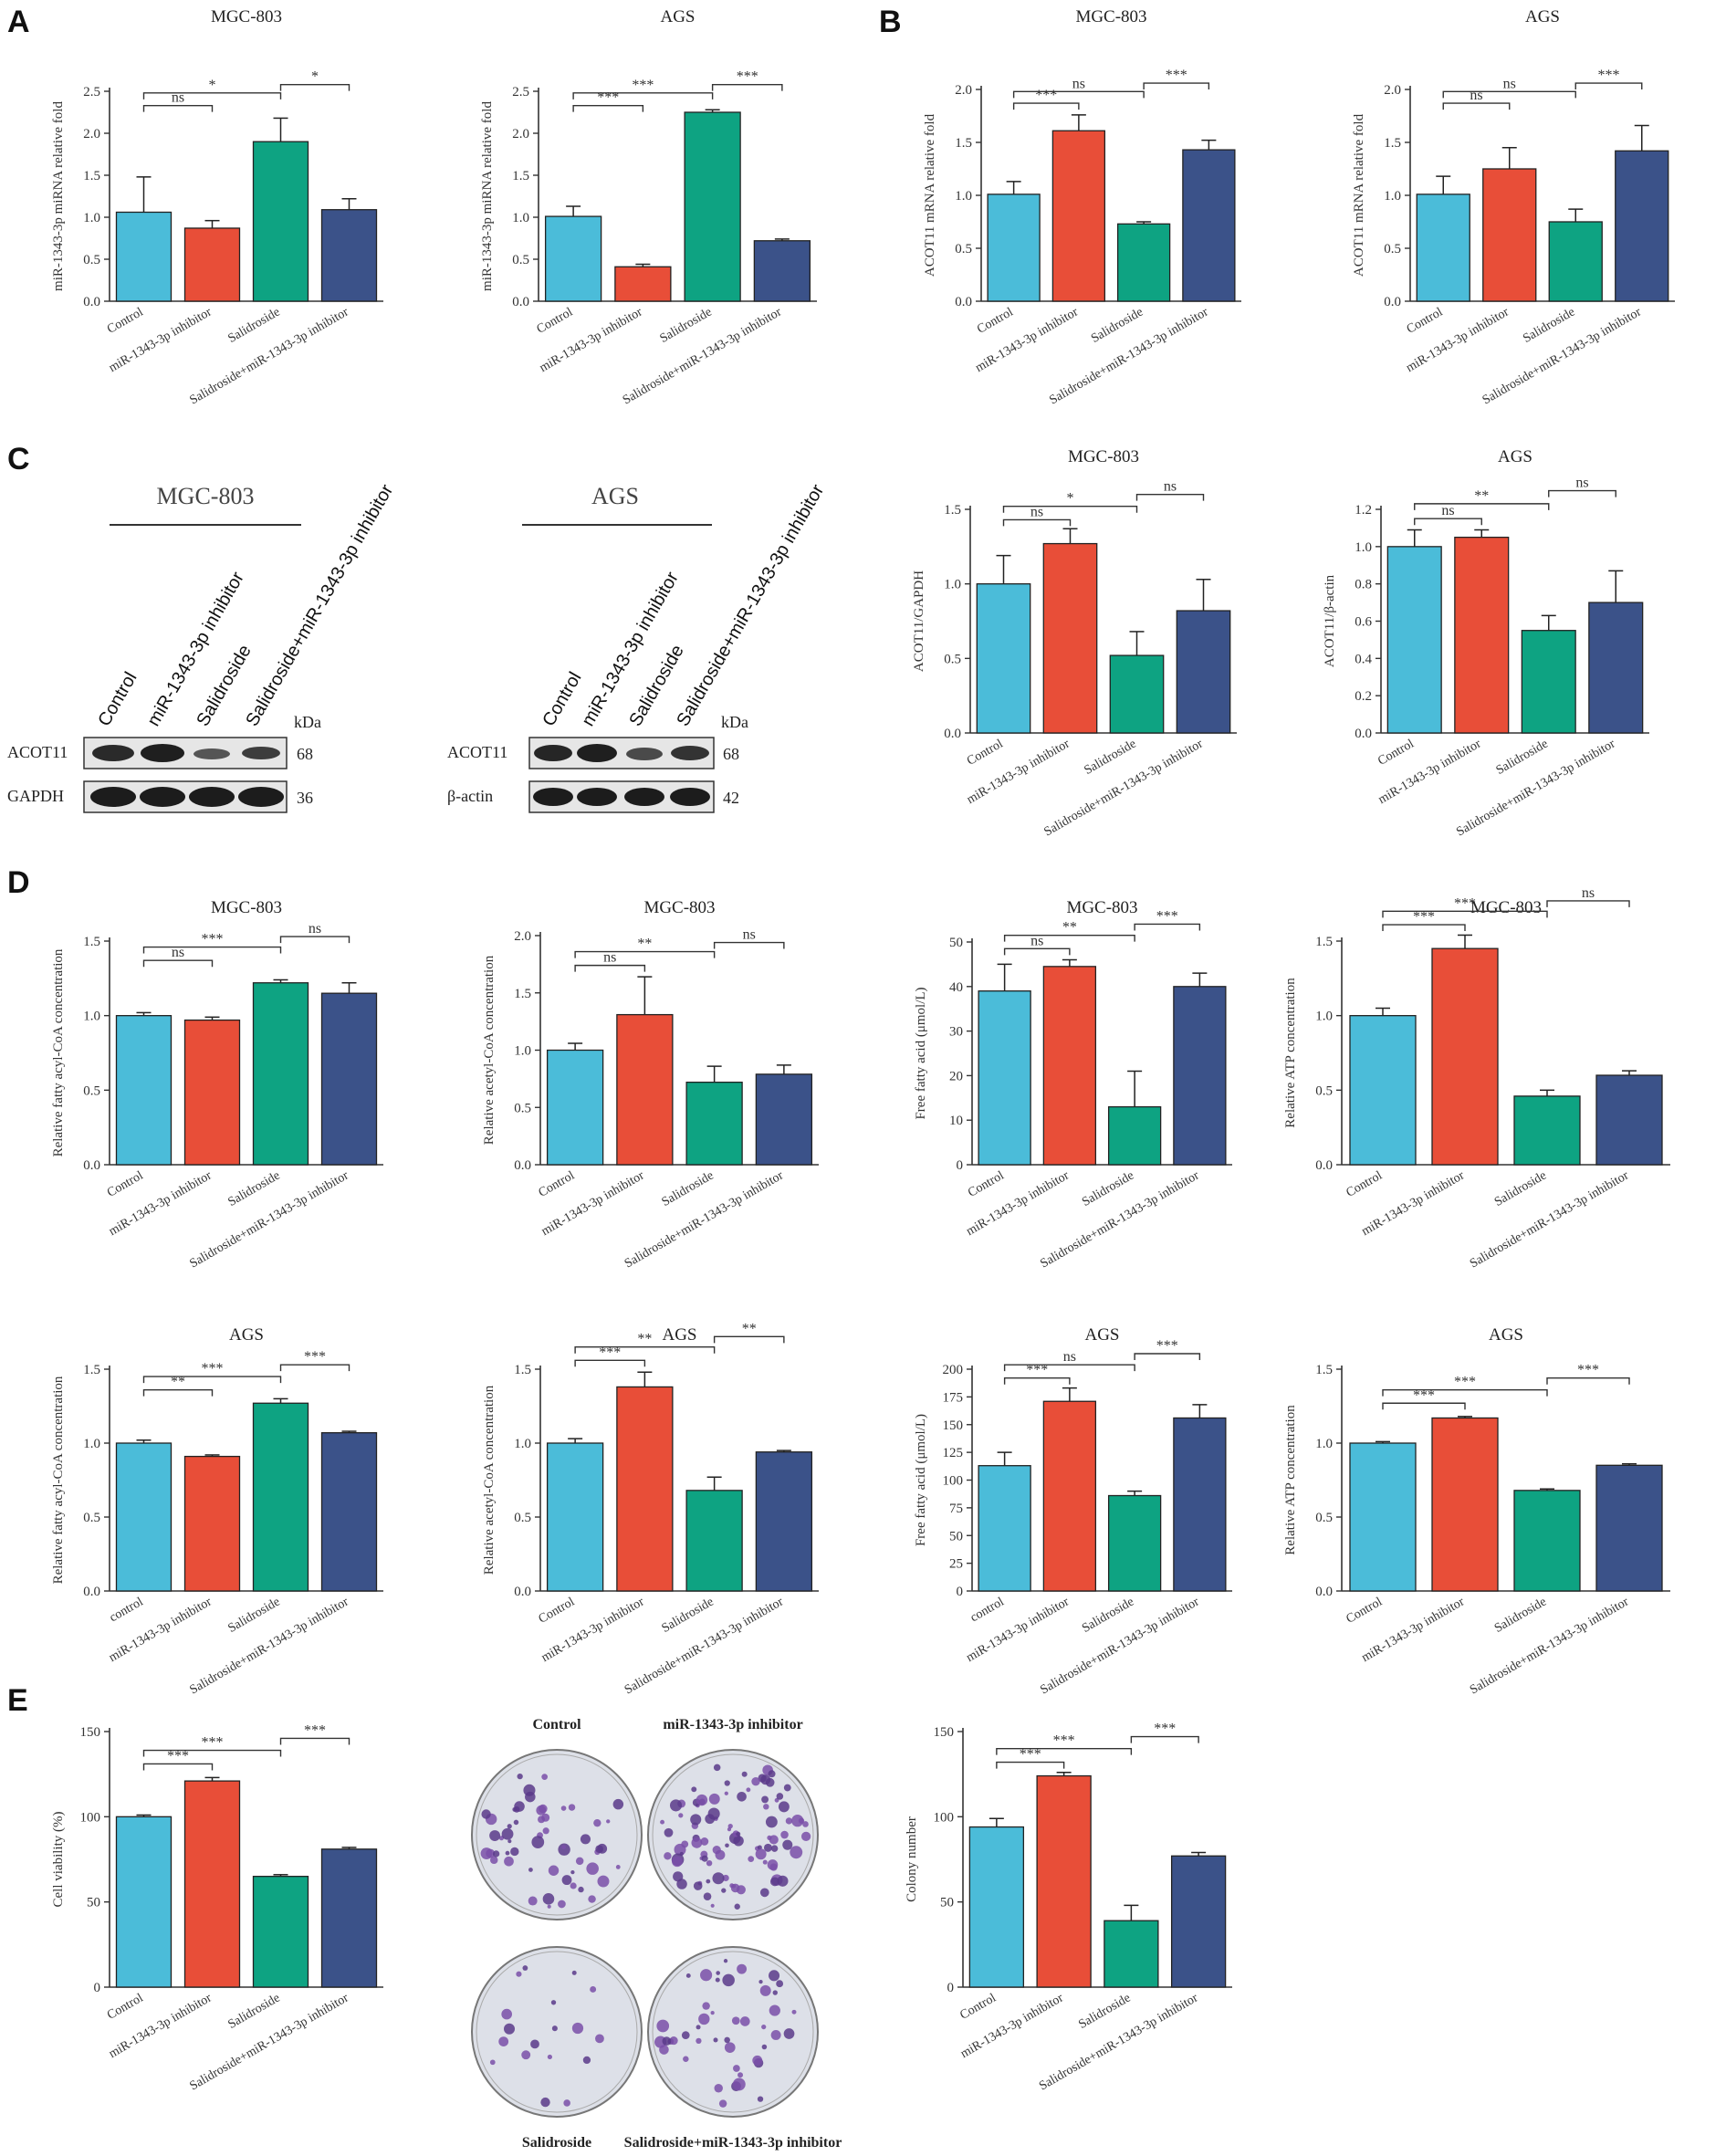  Describe the element at coordinates (956, 1076) in the screenshot. I see `y-tick-label: 20` at that location.